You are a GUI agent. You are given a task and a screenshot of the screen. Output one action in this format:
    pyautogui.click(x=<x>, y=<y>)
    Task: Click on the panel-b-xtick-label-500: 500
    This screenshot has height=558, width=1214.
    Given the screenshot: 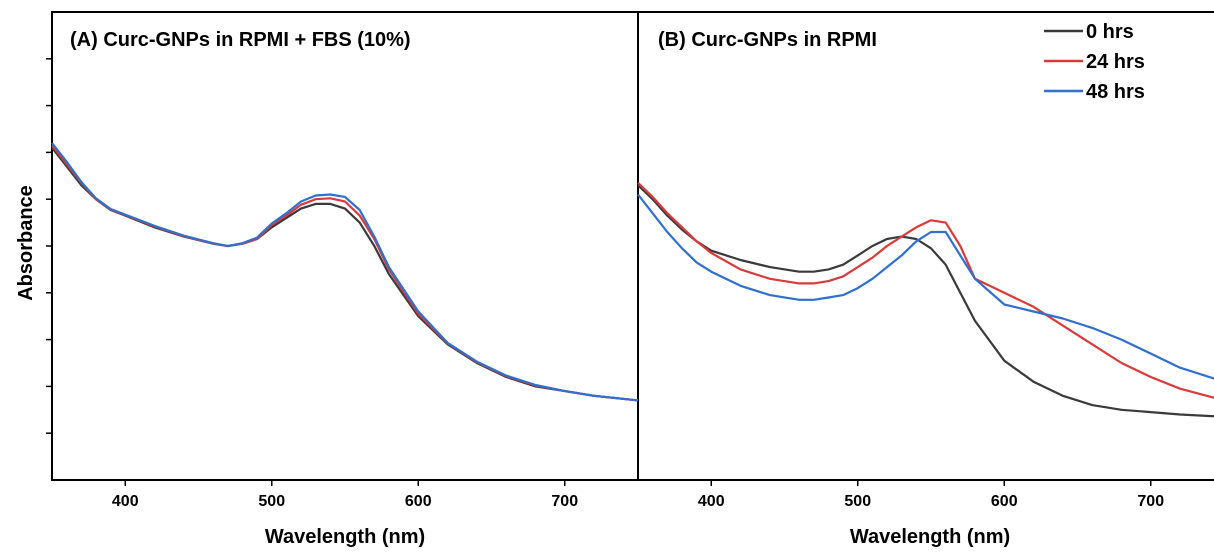 What is the action you would take?
    pyautogui.click(x=857, y=501)
    